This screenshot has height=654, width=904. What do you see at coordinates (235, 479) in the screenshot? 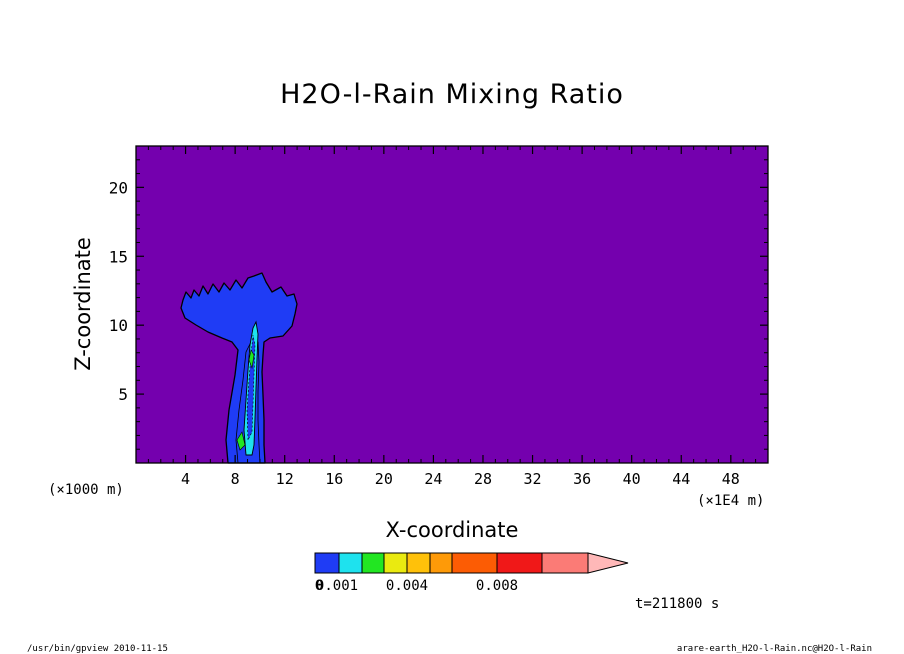
I see `x-tick-label: 8` at bounding box center [235, 479].